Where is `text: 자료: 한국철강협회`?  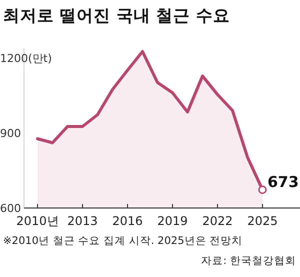 text: 자료: 한국철강협회 is located at coordinates (248, 261).